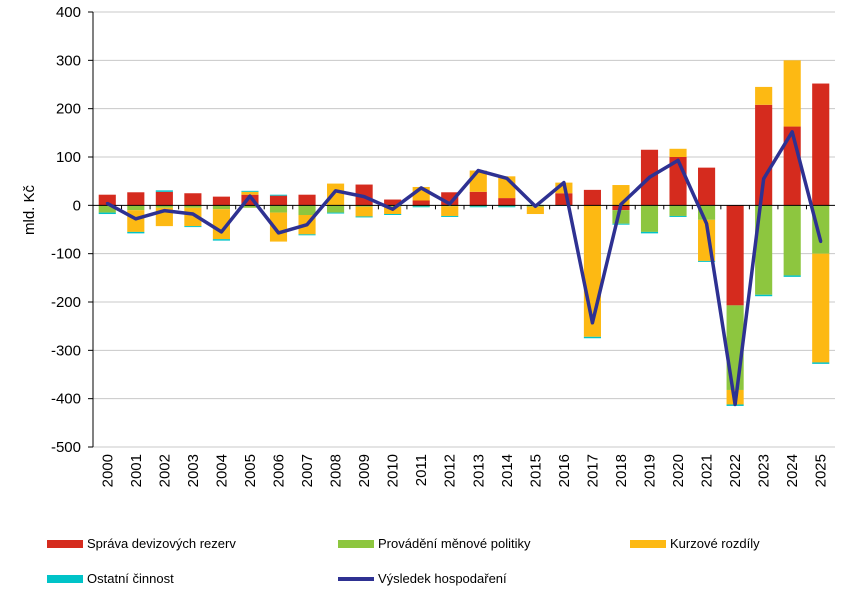 The width and height of the screenshot is (865, 607). I want to click on y-tick-label: -500, so click(66, 447).